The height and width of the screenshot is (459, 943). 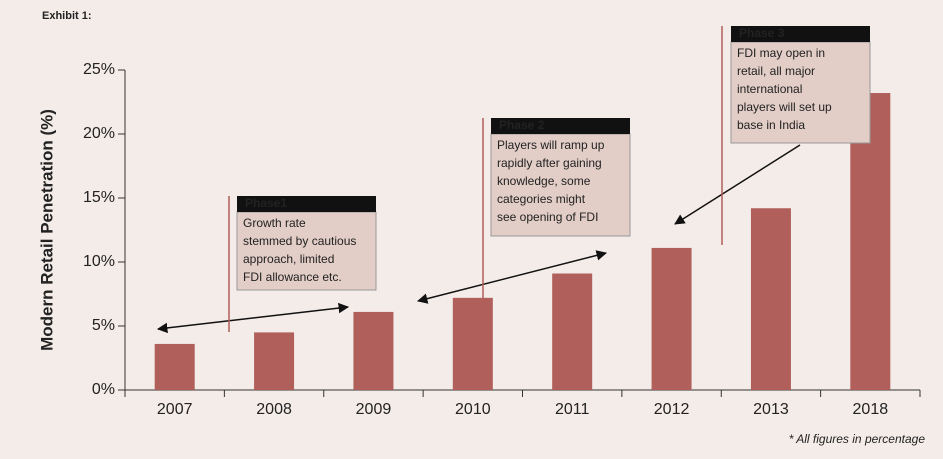 What do you see at coordinates (541, 199) in the screenshot?
I see `annotation-text: categories might` at bounding box center [541, 199].